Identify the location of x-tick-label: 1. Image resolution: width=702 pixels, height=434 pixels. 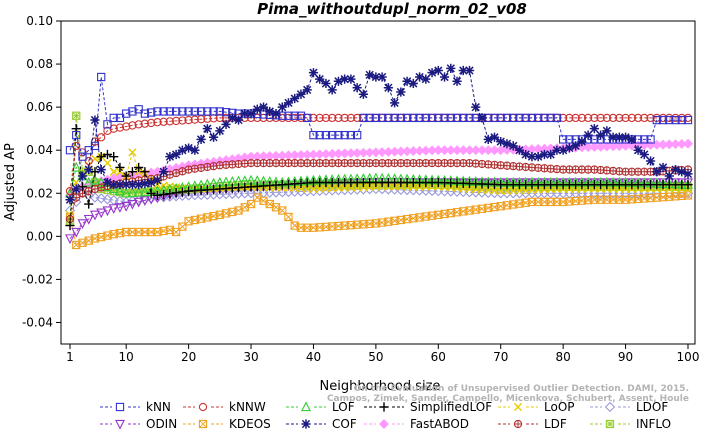
(70, 357).